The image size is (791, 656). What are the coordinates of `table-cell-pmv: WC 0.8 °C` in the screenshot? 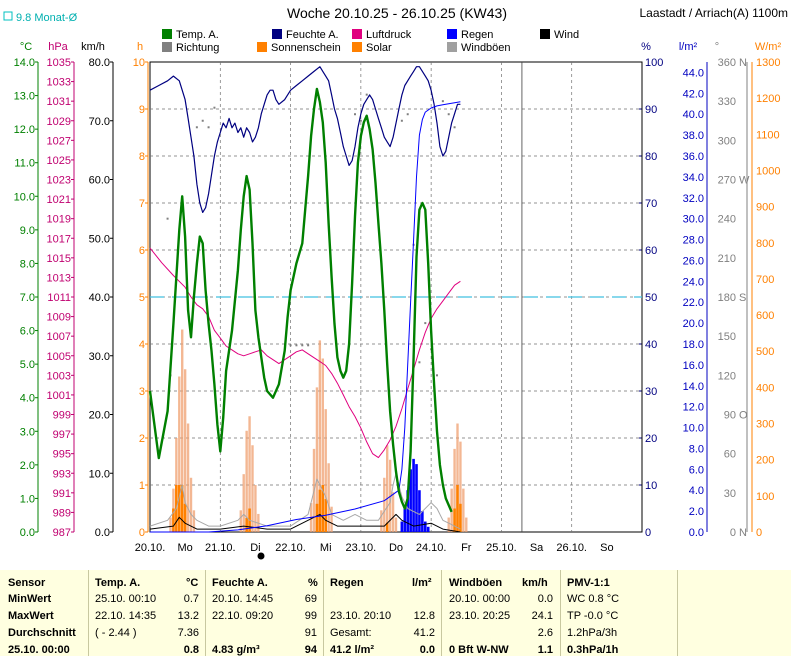 It's located at (593, 599).